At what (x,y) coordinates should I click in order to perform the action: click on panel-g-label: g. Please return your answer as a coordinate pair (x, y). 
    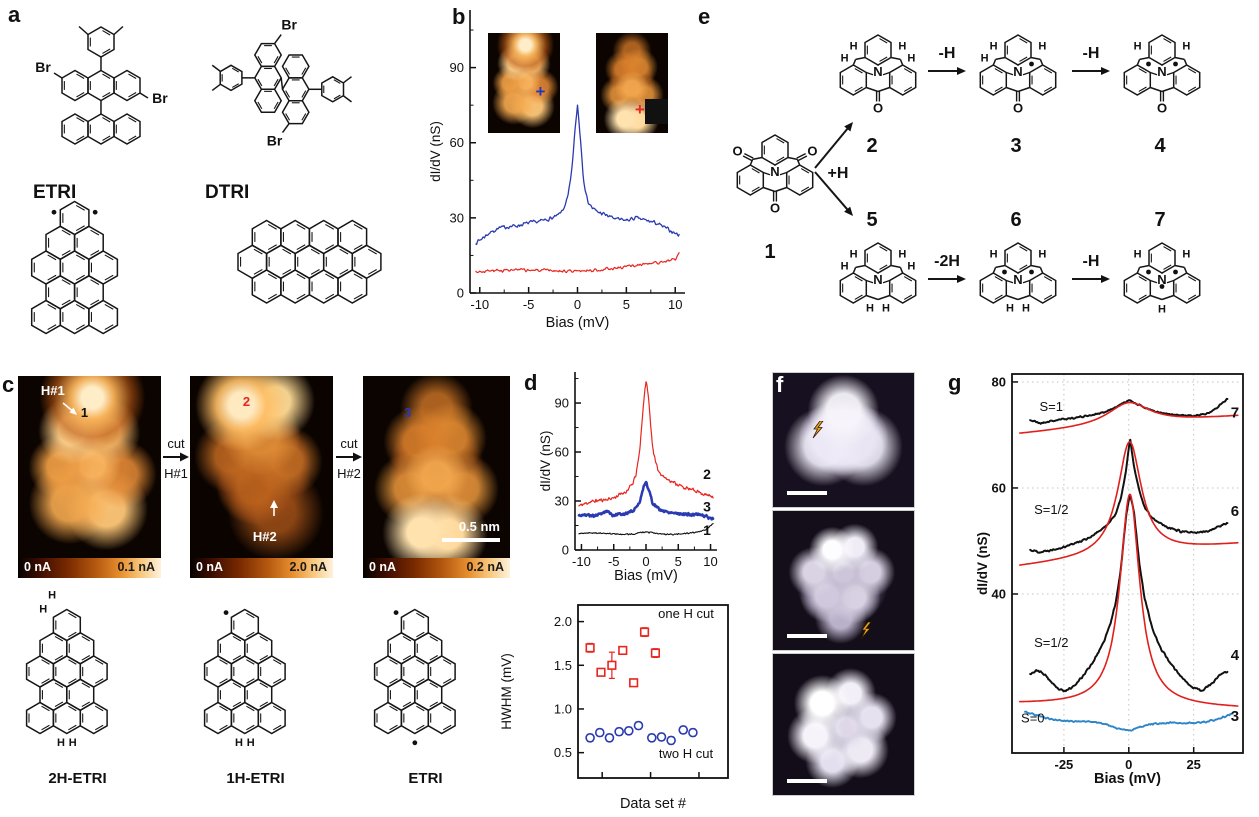
    Looking at the image, I should click on (955, 382).